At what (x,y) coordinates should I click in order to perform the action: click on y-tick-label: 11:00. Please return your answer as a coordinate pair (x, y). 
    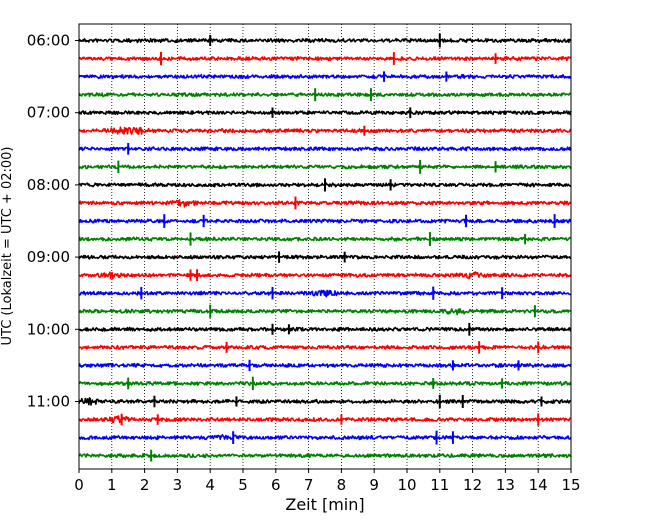
    Looking at the image, I should click on (48, 402).